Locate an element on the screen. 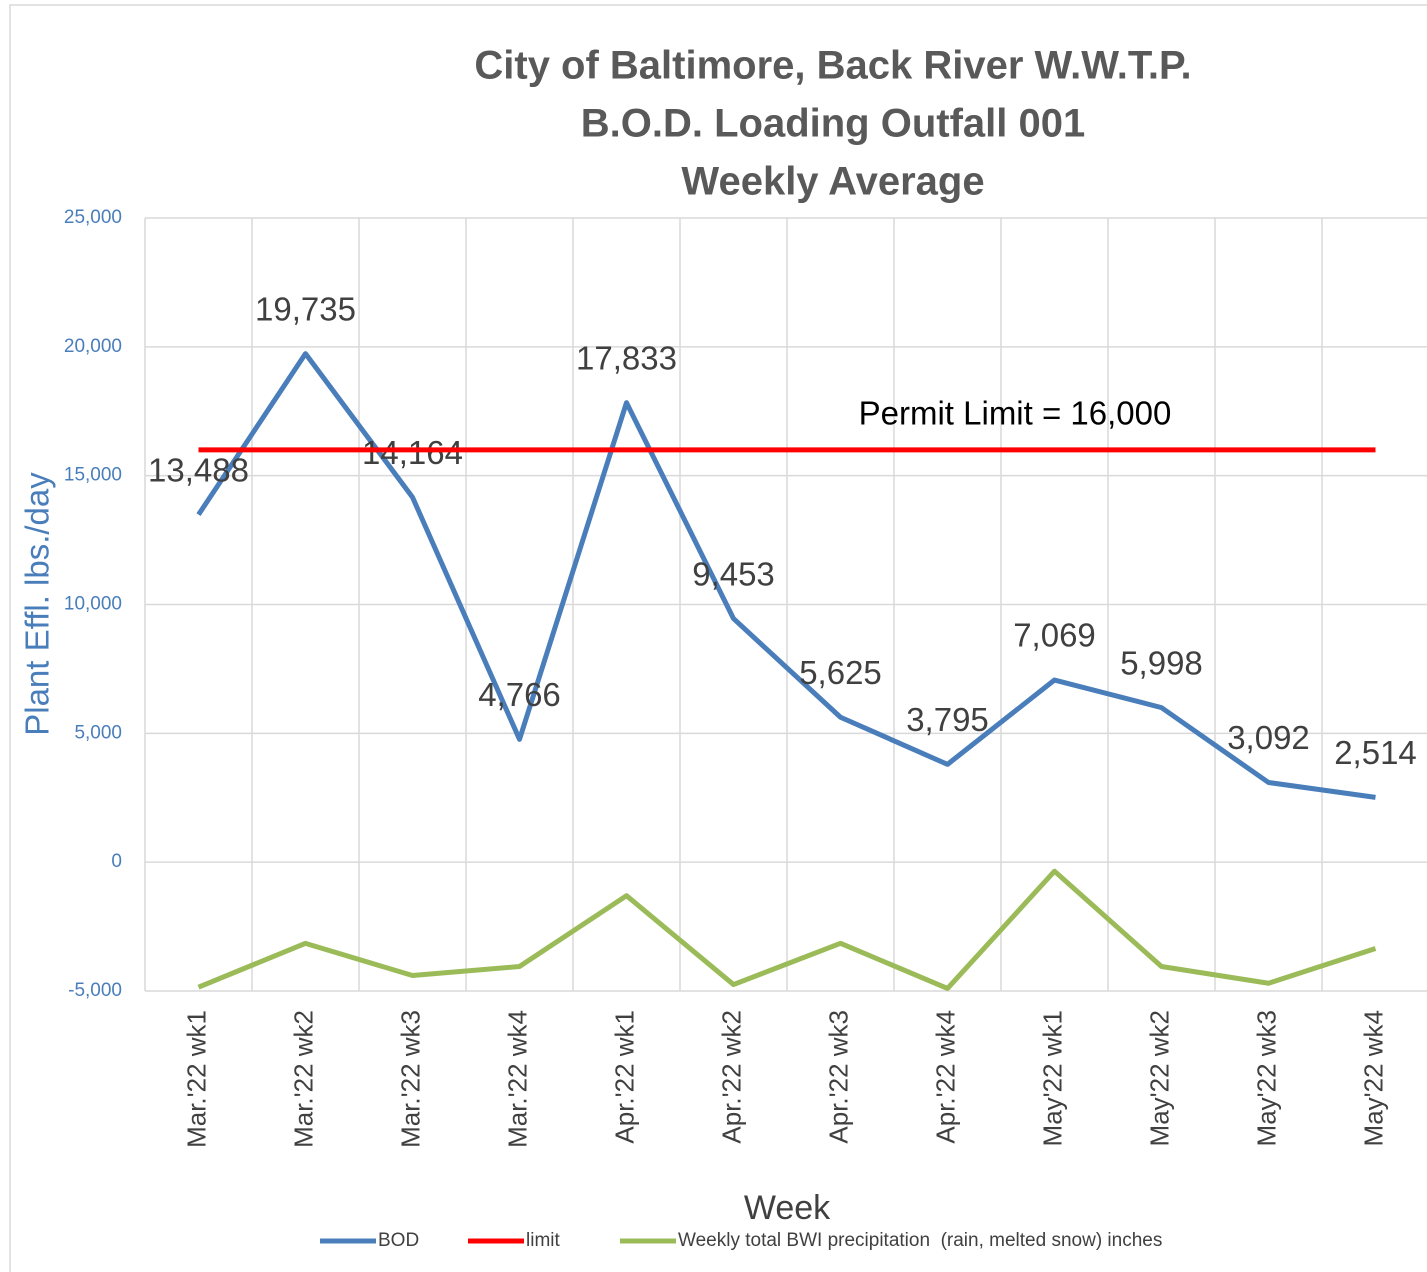  data-label: 3,795 is located at coordinates (947, 719).